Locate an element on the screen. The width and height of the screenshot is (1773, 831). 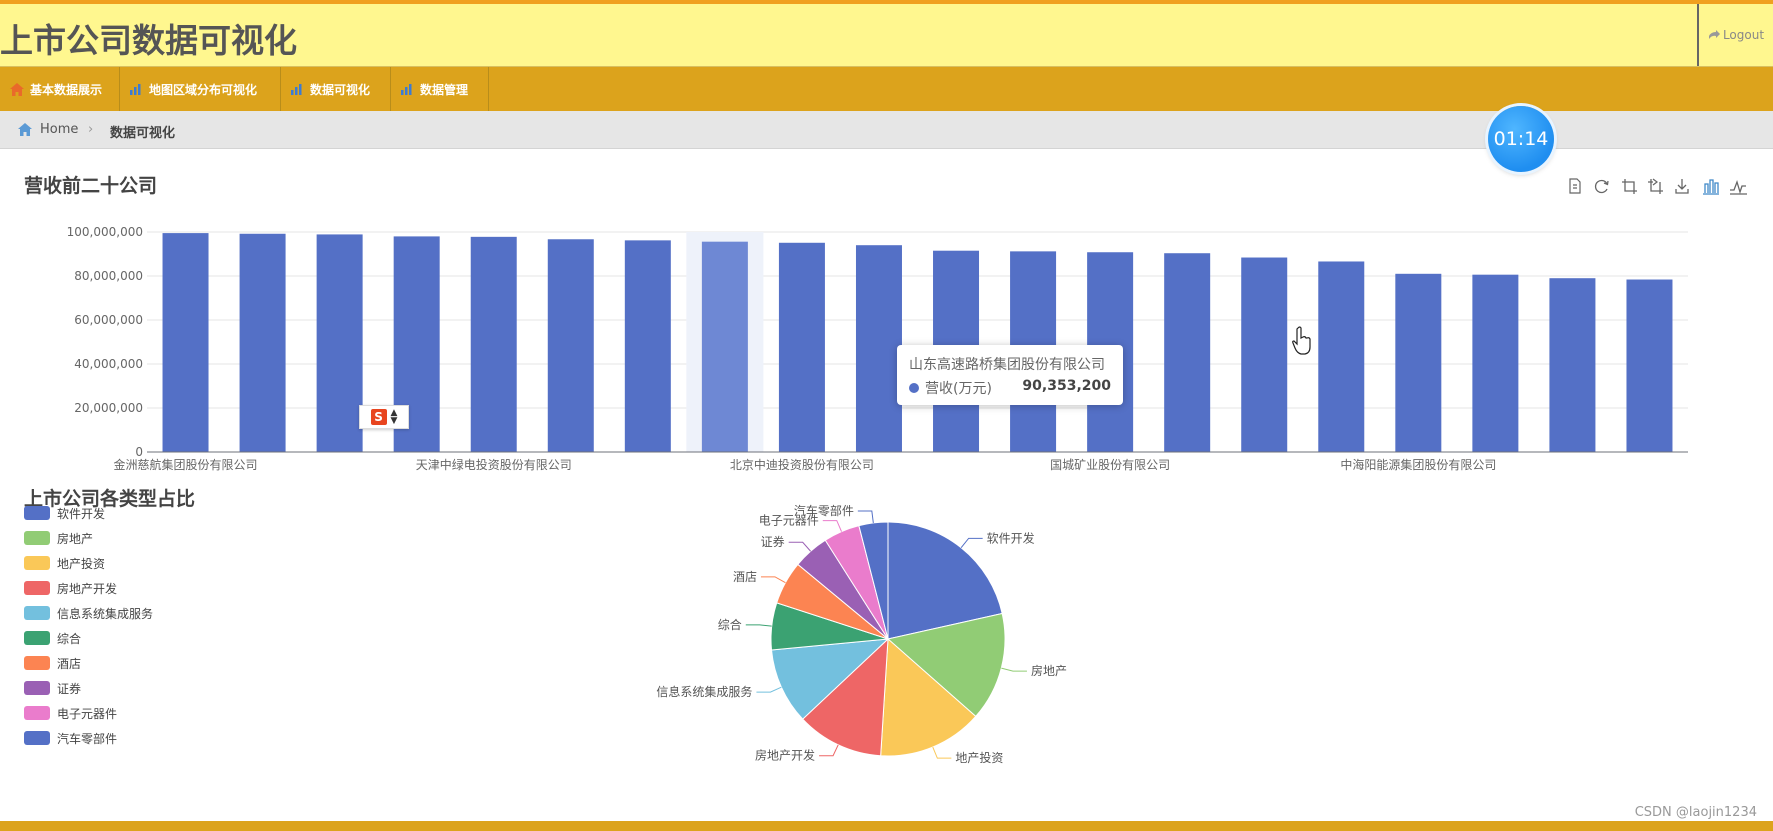
breadcrumb-home: Home is located at coordinates (48, 129).